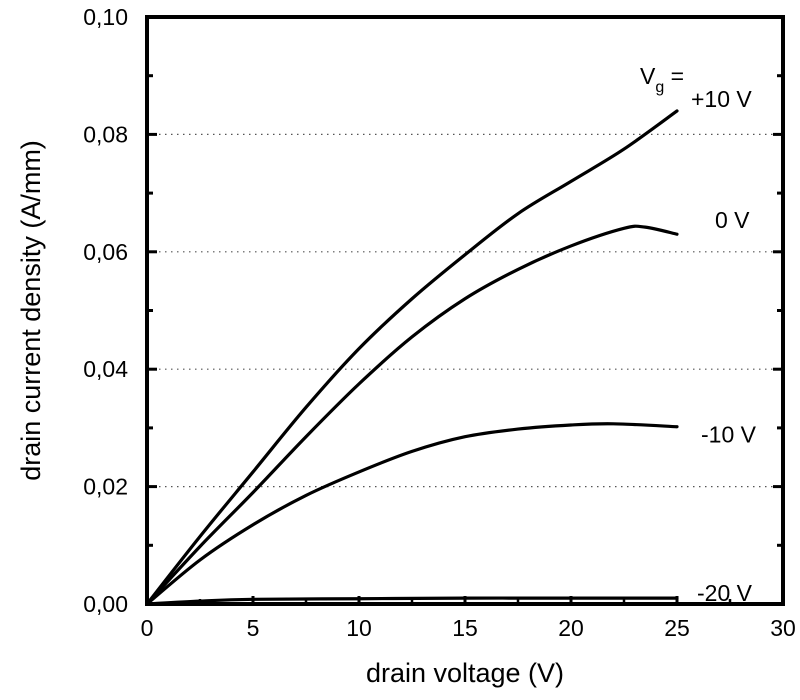 Image resolution: width=800 pixels, height=700 pixels. I want to click on x-tick-label: 10, so click(359, 628).